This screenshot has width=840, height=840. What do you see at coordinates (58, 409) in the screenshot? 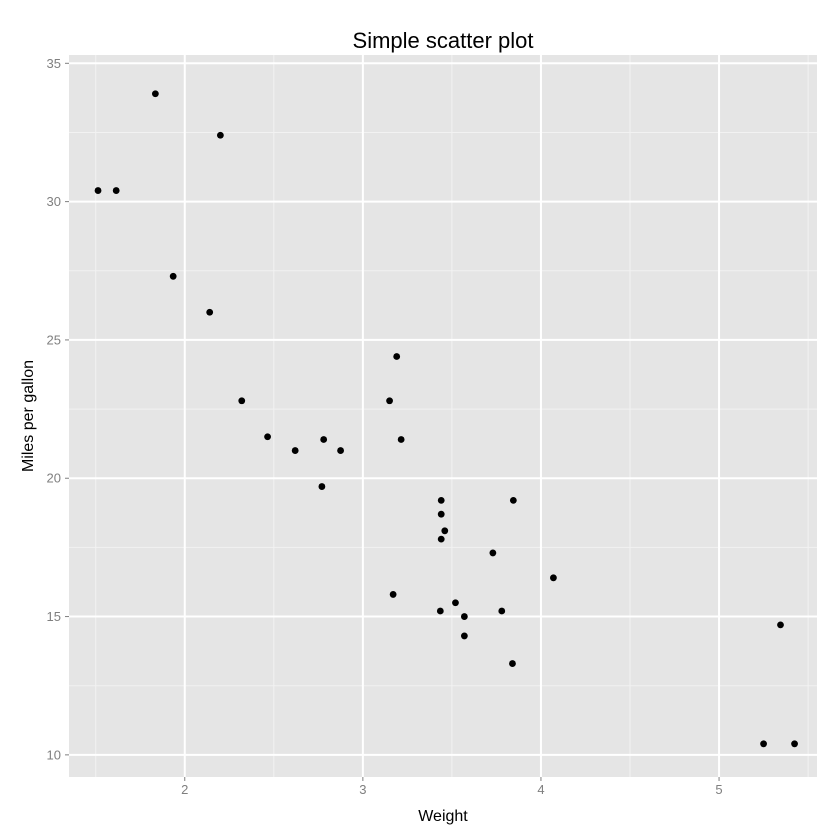
I see `y-axis-ticks: 10 15 20 25 30 35` at bounding box center [58, 409].